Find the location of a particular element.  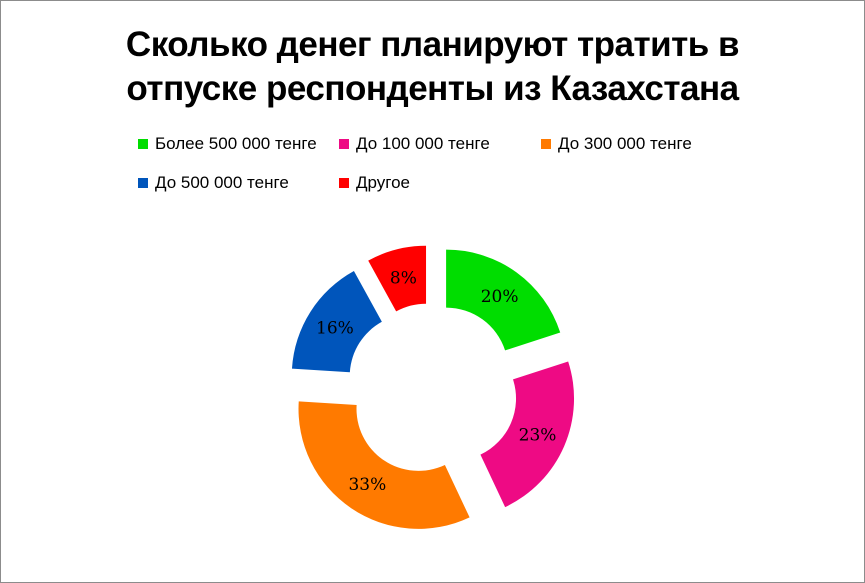

legend-item-4: Другое is located at coordinates (374, 183).